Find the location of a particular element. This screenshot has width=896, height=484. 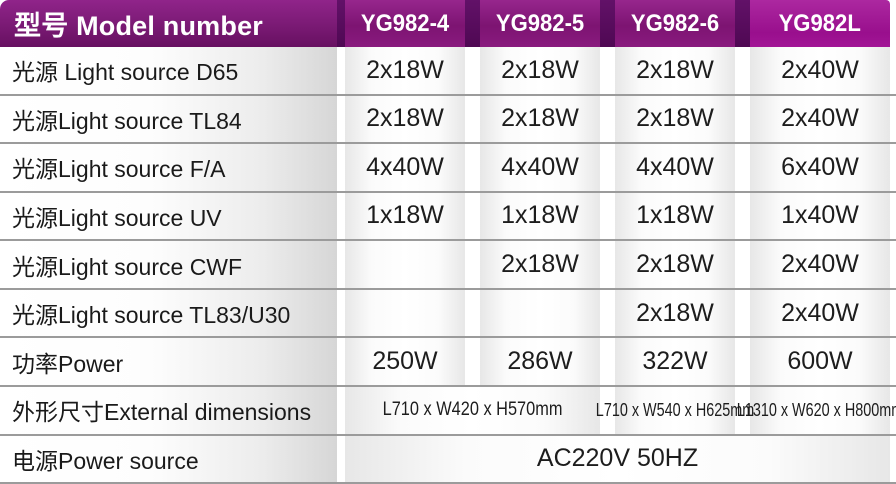

header-col-yg982-6: YG982-6 is located at coordinates (675, 23).